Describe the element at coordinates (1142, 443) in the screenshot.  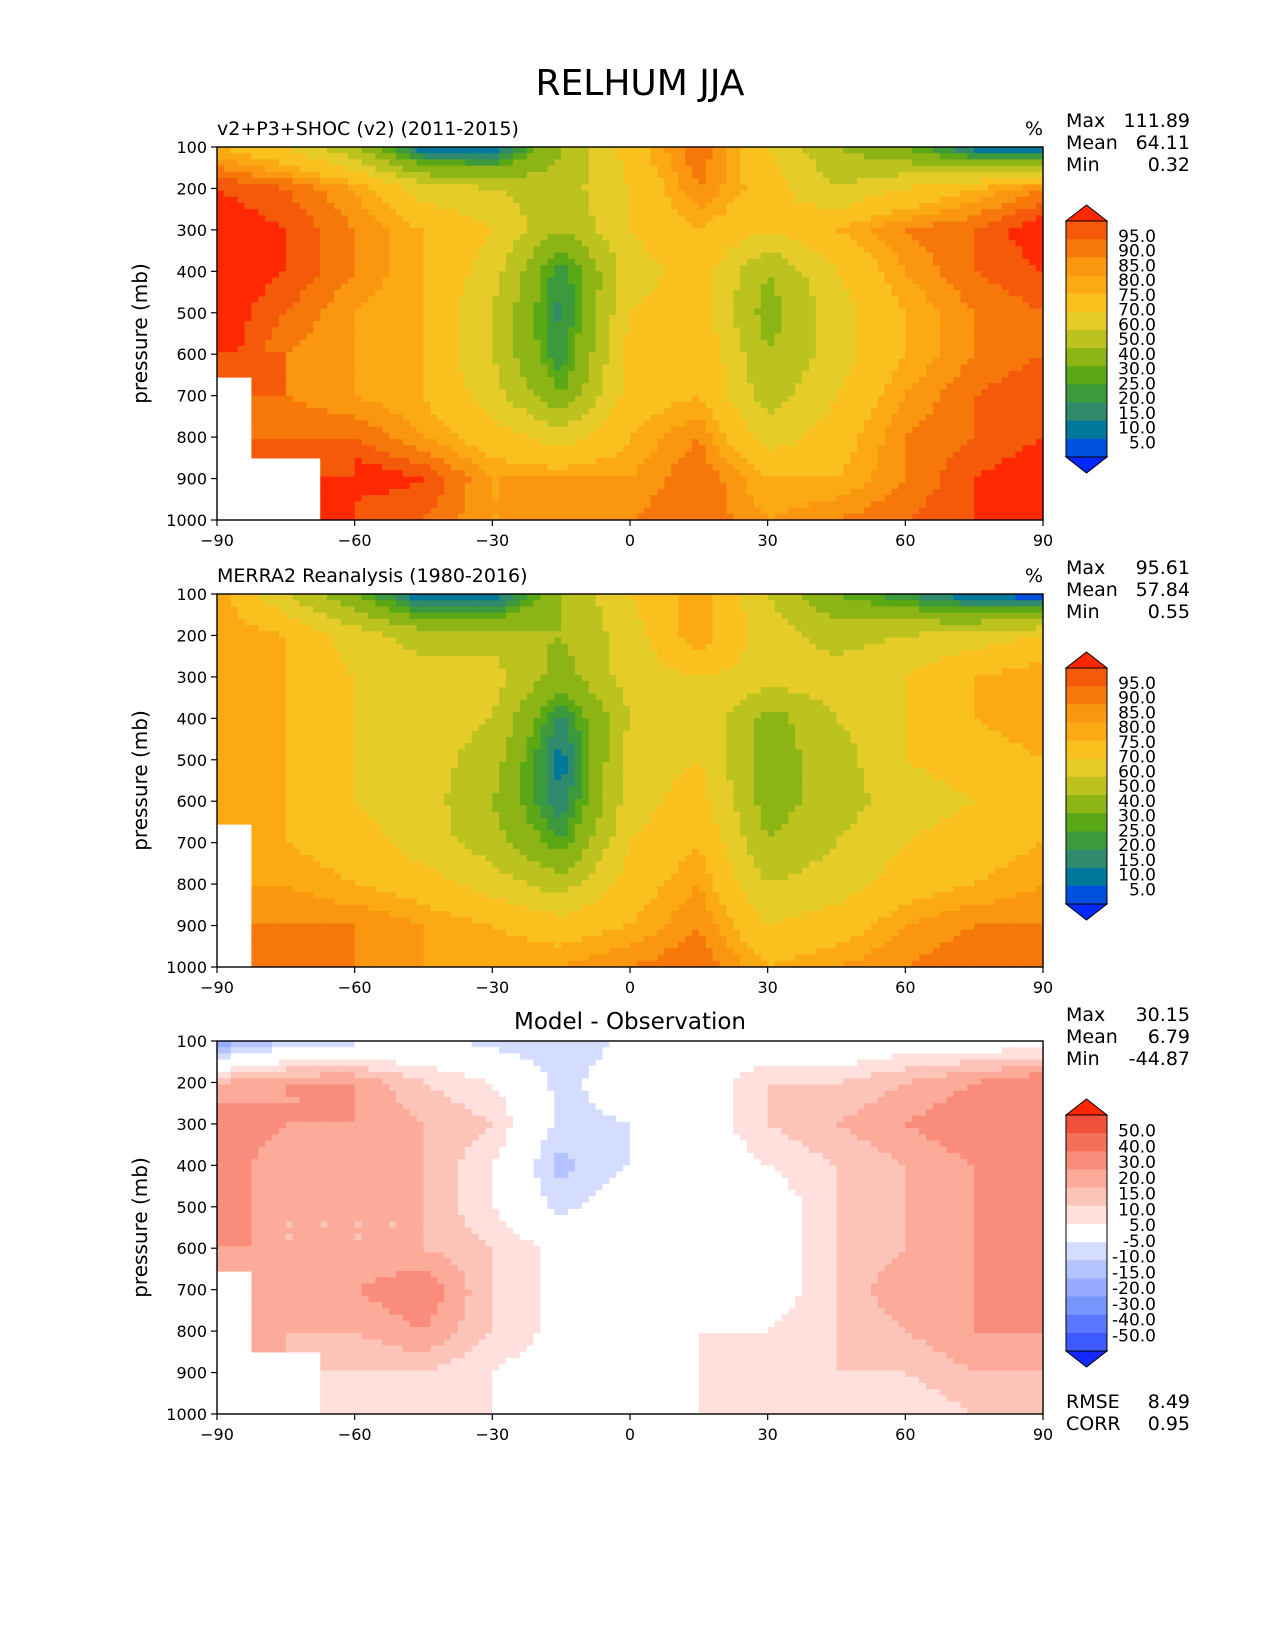
I see `colorbar-label: 5.0` at that location.